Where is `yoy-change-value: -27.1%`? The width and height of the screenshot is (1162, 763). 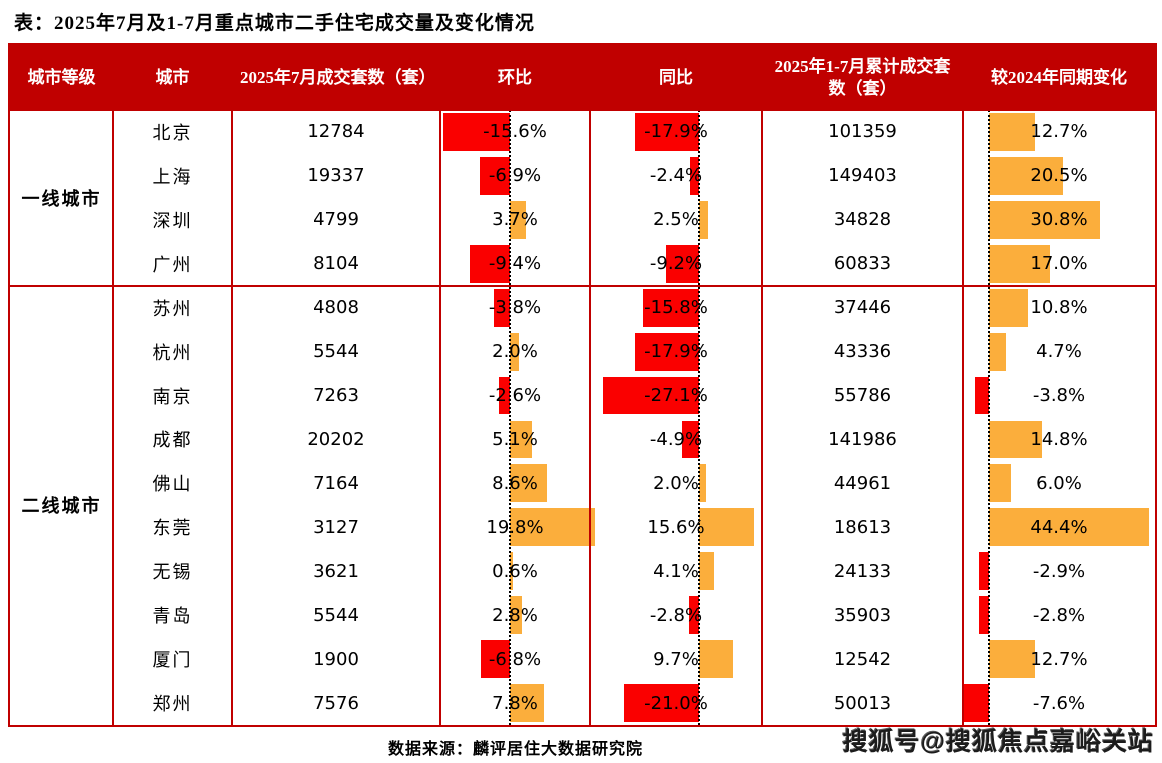
yoy-change-value: -27.1% is located at coordinates (676, 396).